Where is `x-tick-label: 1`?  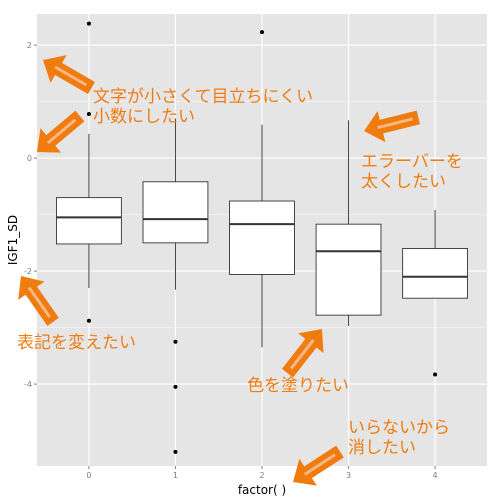
x-tick-label: 1 is located at coordinates (175, 475).